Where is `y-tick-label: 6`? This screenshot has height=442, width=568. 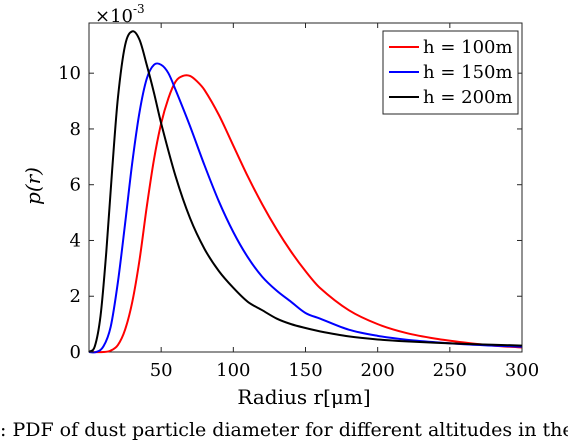
y-tick-label: 6 is located at coordinates (75, 185).